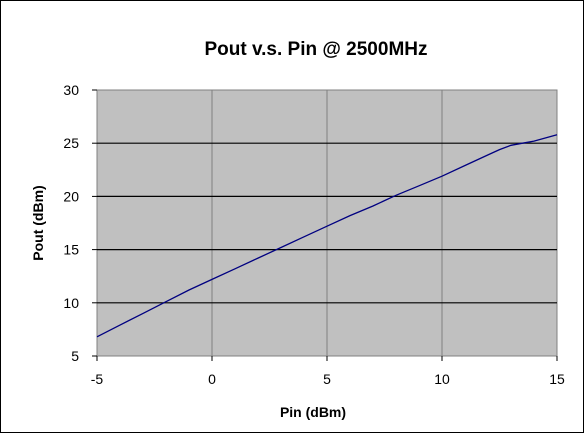 This screenshot has width=584, height=434. What do you see at coordinates (315, 49) in the screenshot?
I see `chart-title: Pout v.s. Pin @ 2500MHz` at bounding box center [315, 49].